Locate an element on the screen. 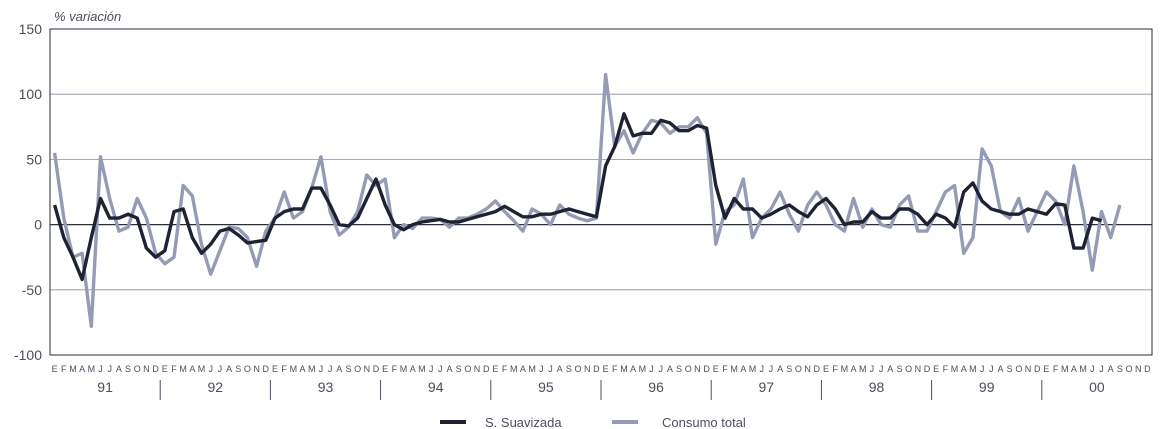  y-tick-label: 150 is located at coordinates (31, 29).